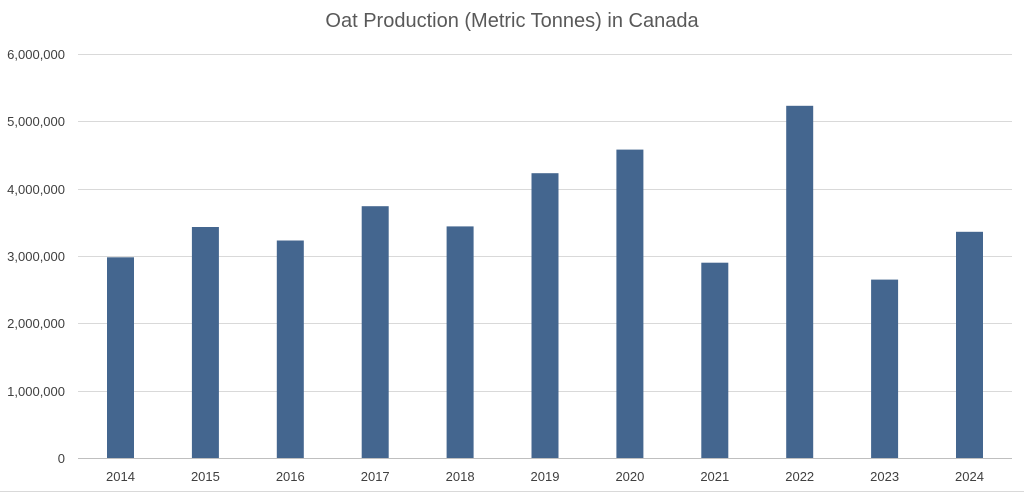  What do you see at coordinates (799, 476) in the screenshot?
I see `x-tick-label: 2022` at bounding box center [799, 476].